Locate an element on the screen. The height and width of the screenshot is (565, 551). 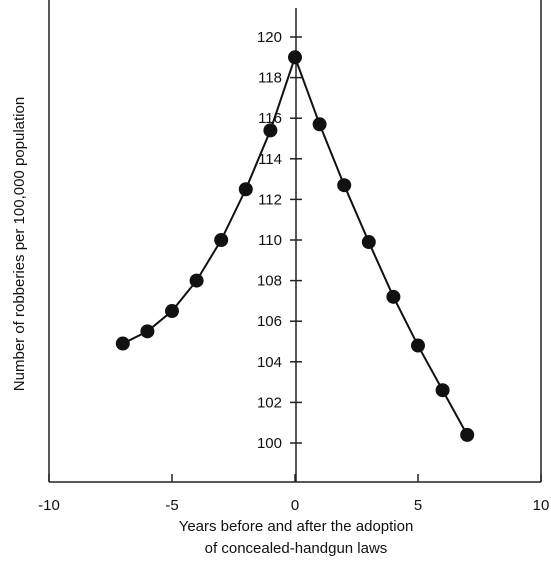
y-tick-label: 108 is located at coordinates (269, 281).